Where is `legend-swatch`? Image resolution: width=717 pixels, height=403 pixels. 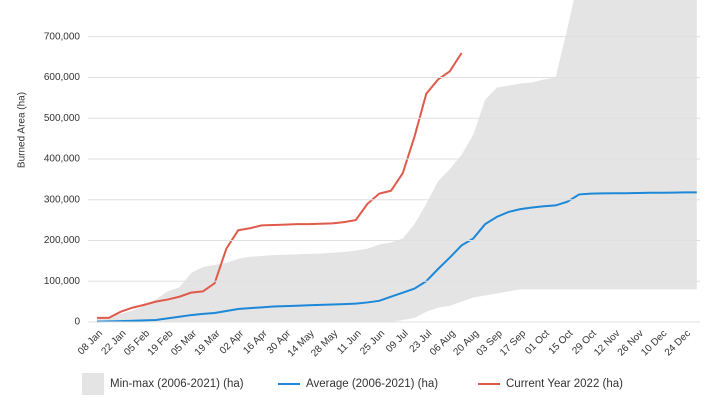 legend-swatch is located at coordinates (93, 384).